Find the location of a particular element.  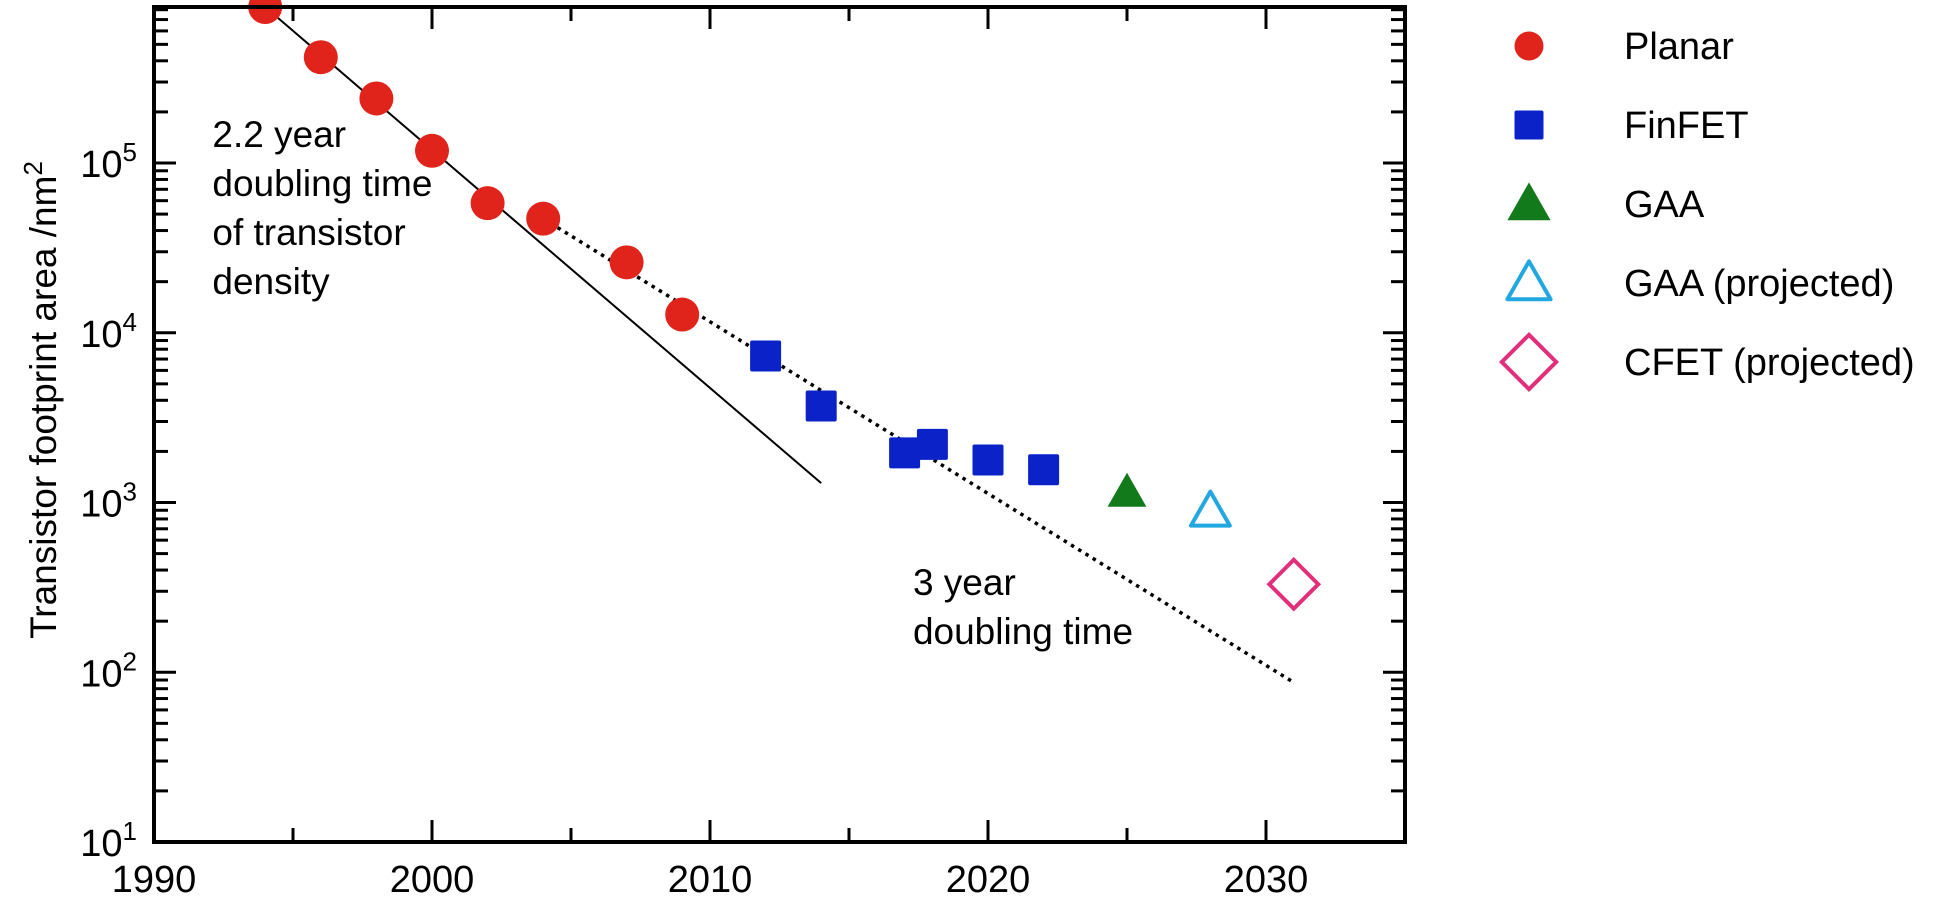

y-axis-label: Transistor footprint area /nm2 is located at coordinates (41, 400).